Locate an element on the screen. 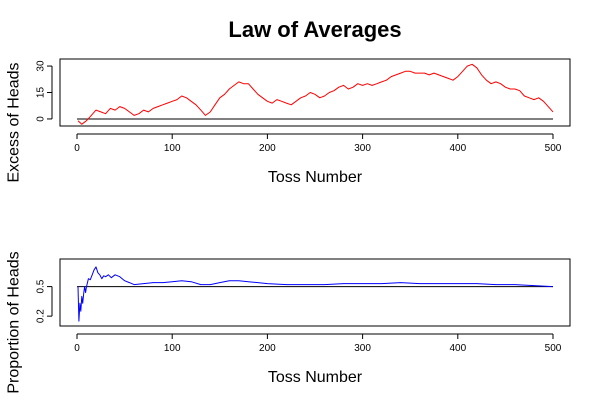 This screenshot has width=599, height=400. proportion-x-tick-label: 0 is located at coordinates (77, 348).